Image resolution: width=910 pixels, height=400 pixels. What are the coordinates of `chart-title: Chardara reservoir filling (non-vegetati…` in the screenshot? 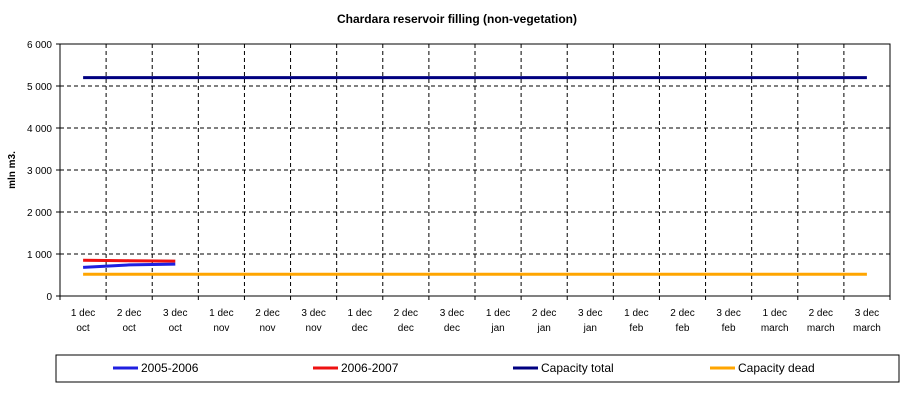 It's located at (457, 19).